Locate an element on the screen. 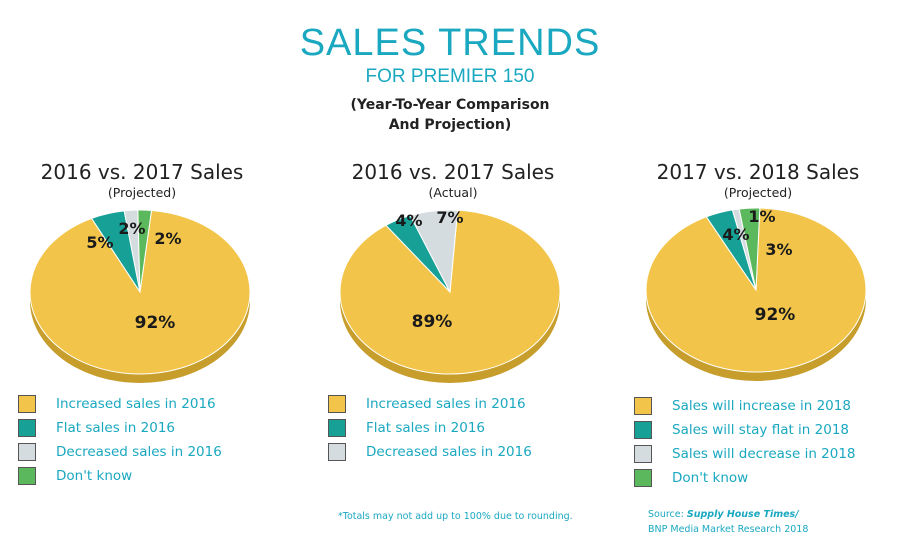 The width and height of the screenshot is (900, 550). chart-3-subtitle: (Projected) is located at coordinates (758, 192).